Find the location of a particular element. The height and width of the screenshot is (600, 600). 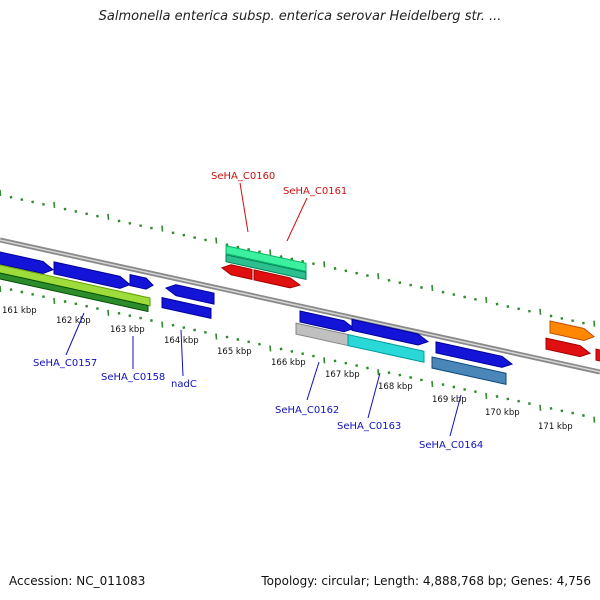

kbp-label: 167 kbp is located at coordinates (342, 375).